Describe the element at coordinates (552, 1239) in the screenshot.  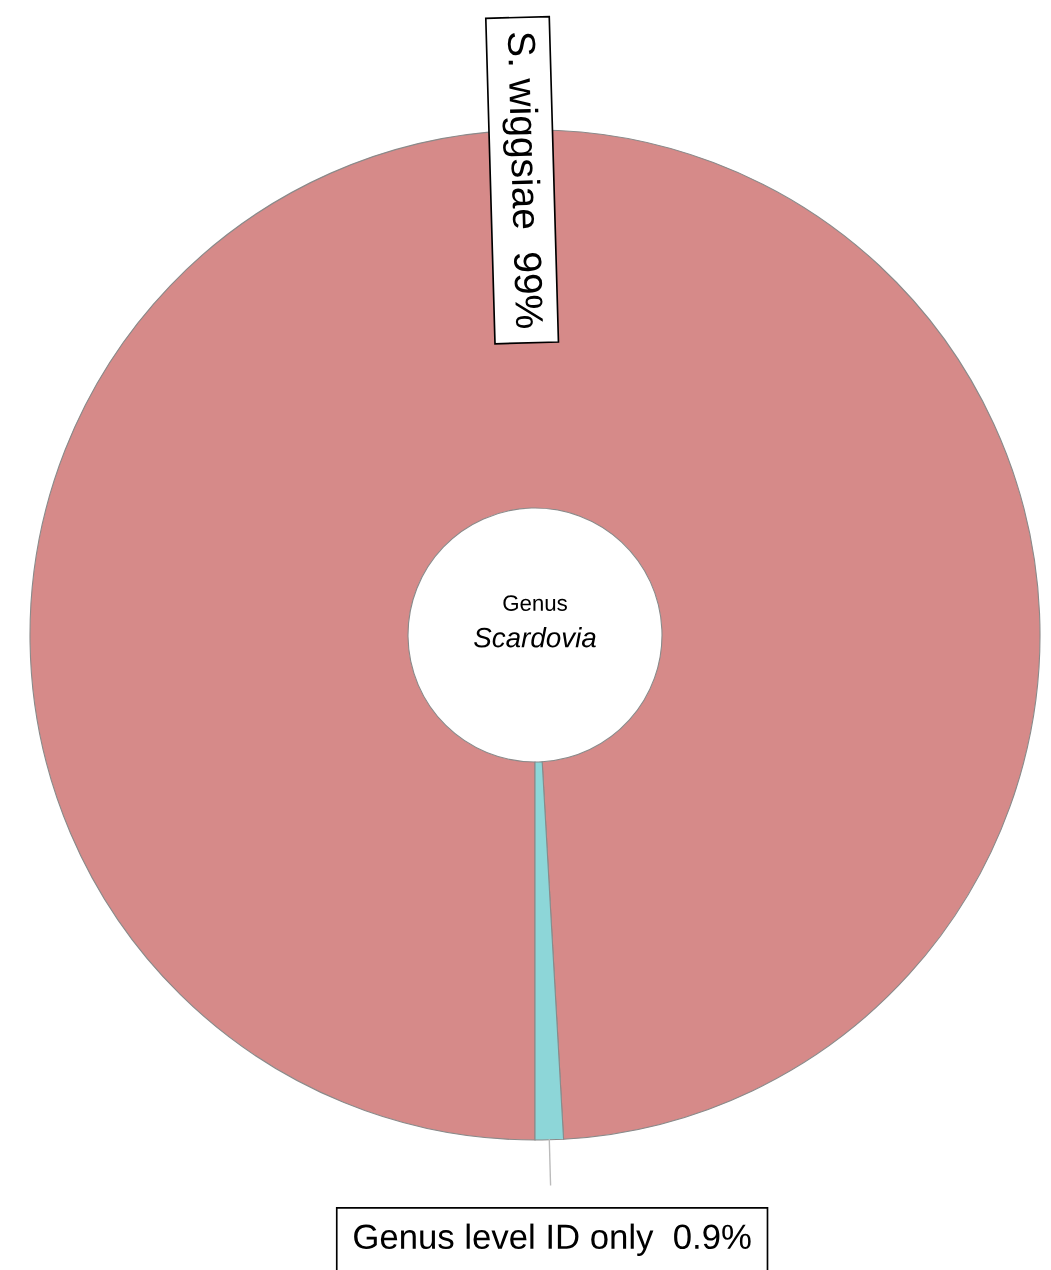
I see `slice-label: Genus level ID only 0.9%` at that location.